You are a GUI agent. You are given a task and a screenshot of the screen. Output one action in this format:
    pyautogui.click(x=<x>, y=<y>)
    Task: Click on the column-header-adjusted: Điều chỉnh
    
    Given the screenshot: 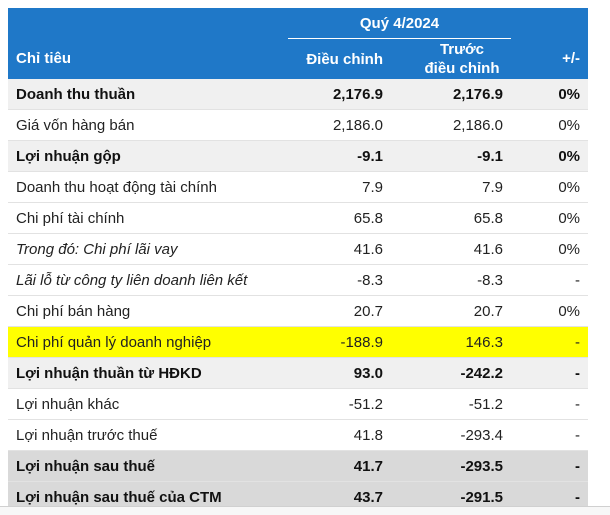 What is the action you would take?
    pyautogui.click(x=339, y=58)
    